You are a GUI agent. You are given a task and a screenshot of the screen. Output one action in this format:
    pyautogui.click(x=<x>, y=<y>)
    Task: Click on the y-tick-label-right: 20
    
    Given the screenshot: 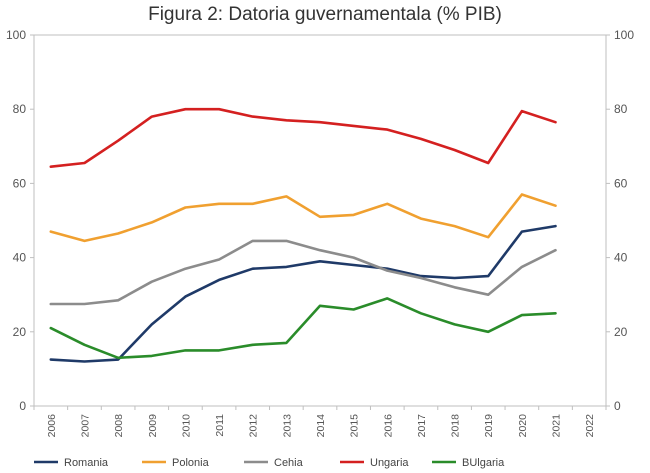 What is the action you would take?
    pyautogui.click(x=621, y=332)
    